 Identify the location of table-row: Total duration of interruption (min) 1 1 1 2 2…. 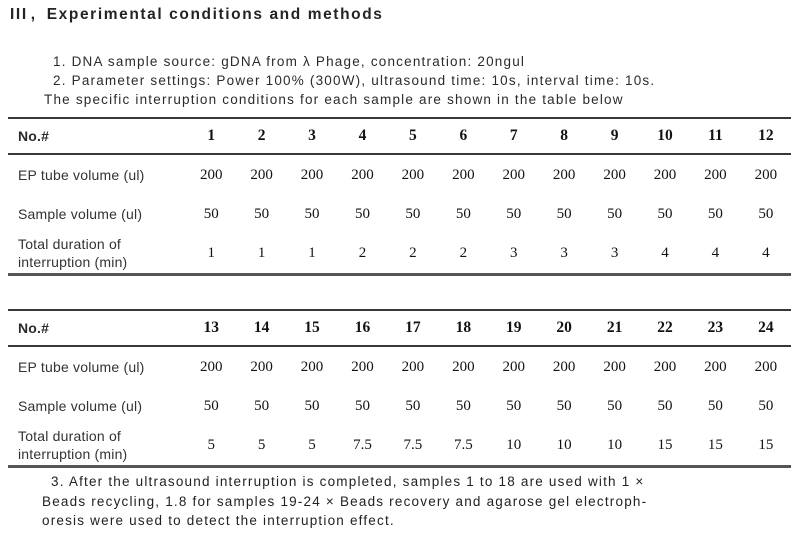
(399, 253).